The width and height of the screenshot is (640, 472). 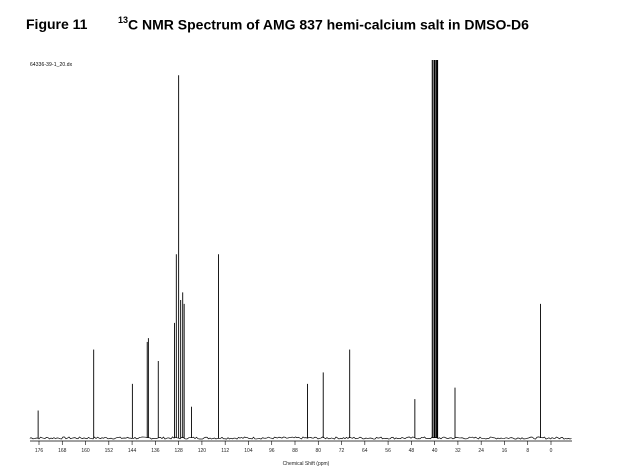 What do you see at coordinates (225, 451) in the screenshot?
I see `x-tick-label-112: 112` at bounding box center [225, 451].